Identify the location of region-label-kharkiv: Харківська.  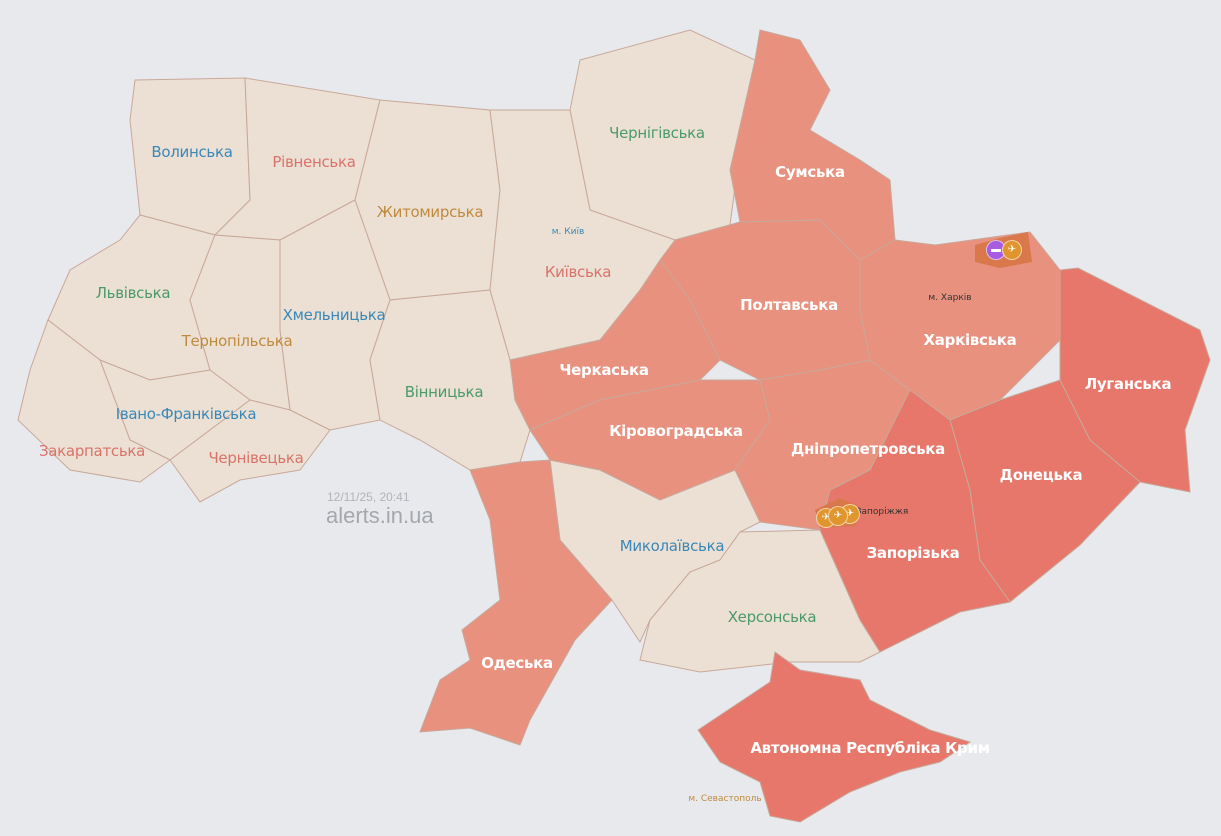
(970, 340).